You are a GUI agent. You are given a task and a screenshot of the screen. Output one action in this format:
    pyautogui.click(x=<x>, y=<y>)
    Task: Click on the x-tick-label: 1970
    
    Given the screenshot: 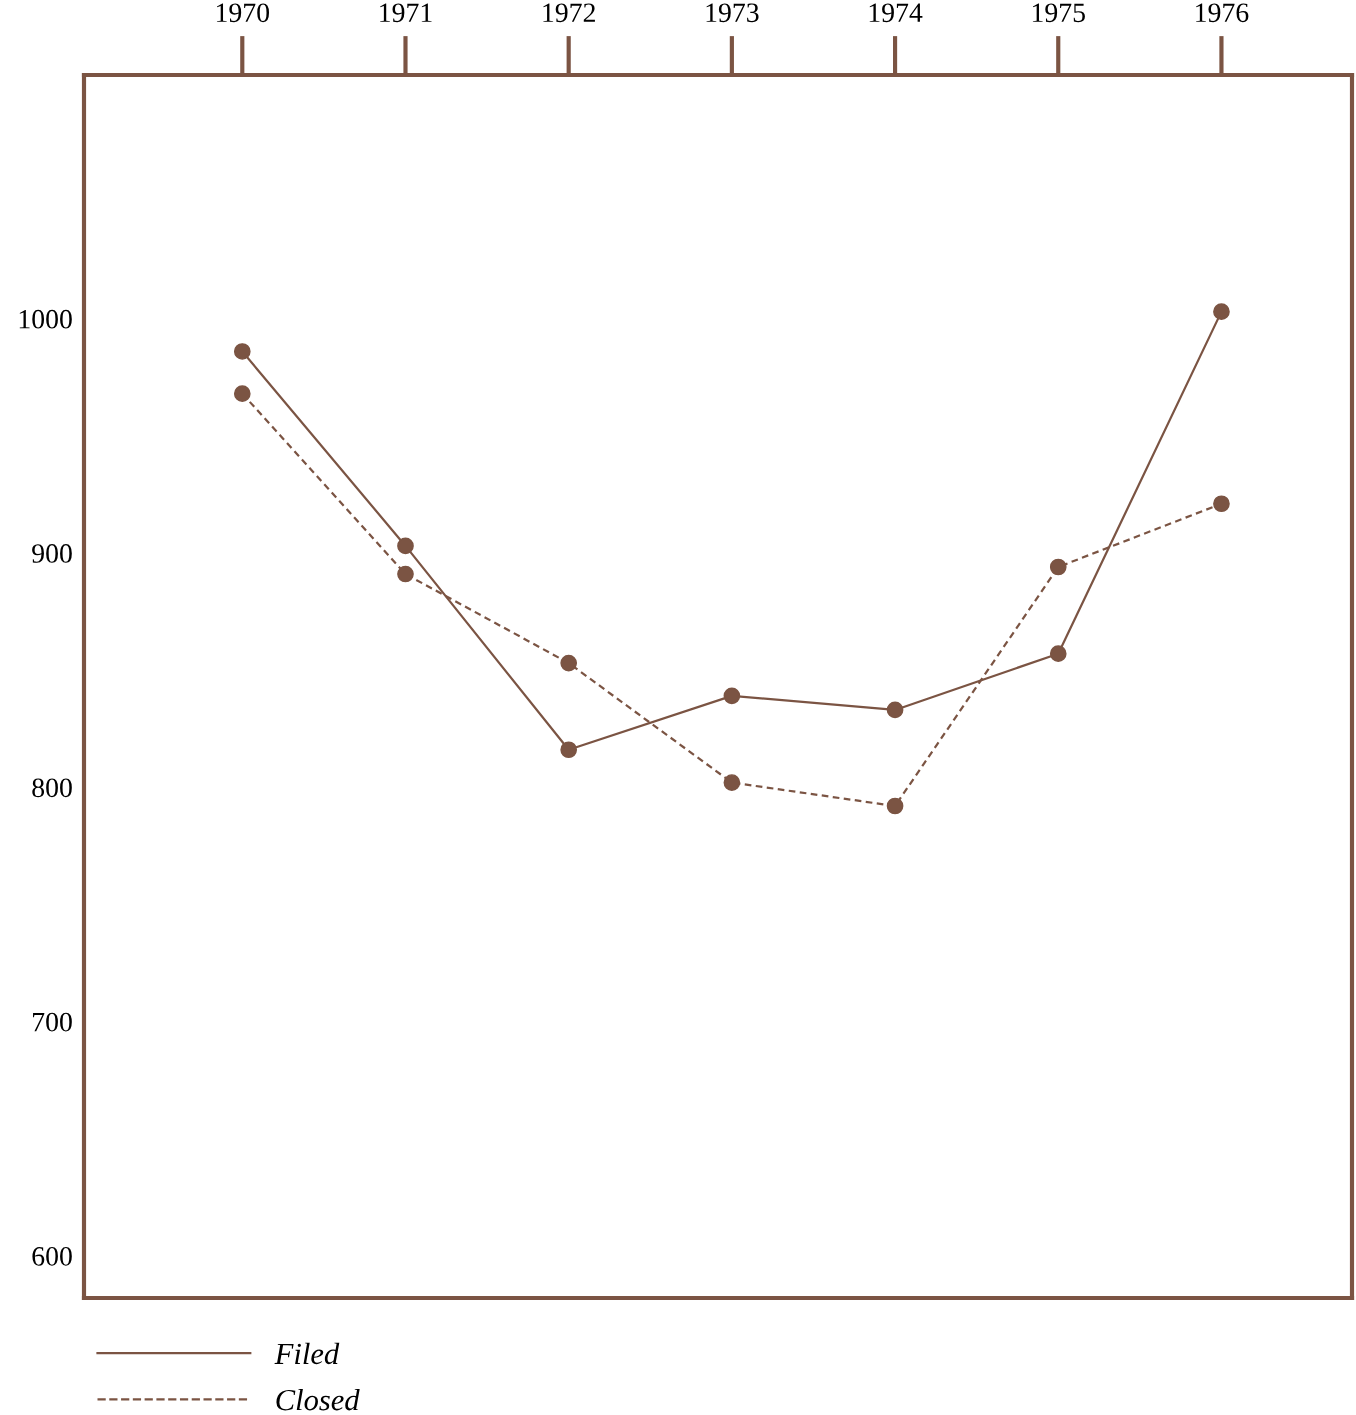 What is the action you would take?
    pyautogui.click(x=243, y=13)
    